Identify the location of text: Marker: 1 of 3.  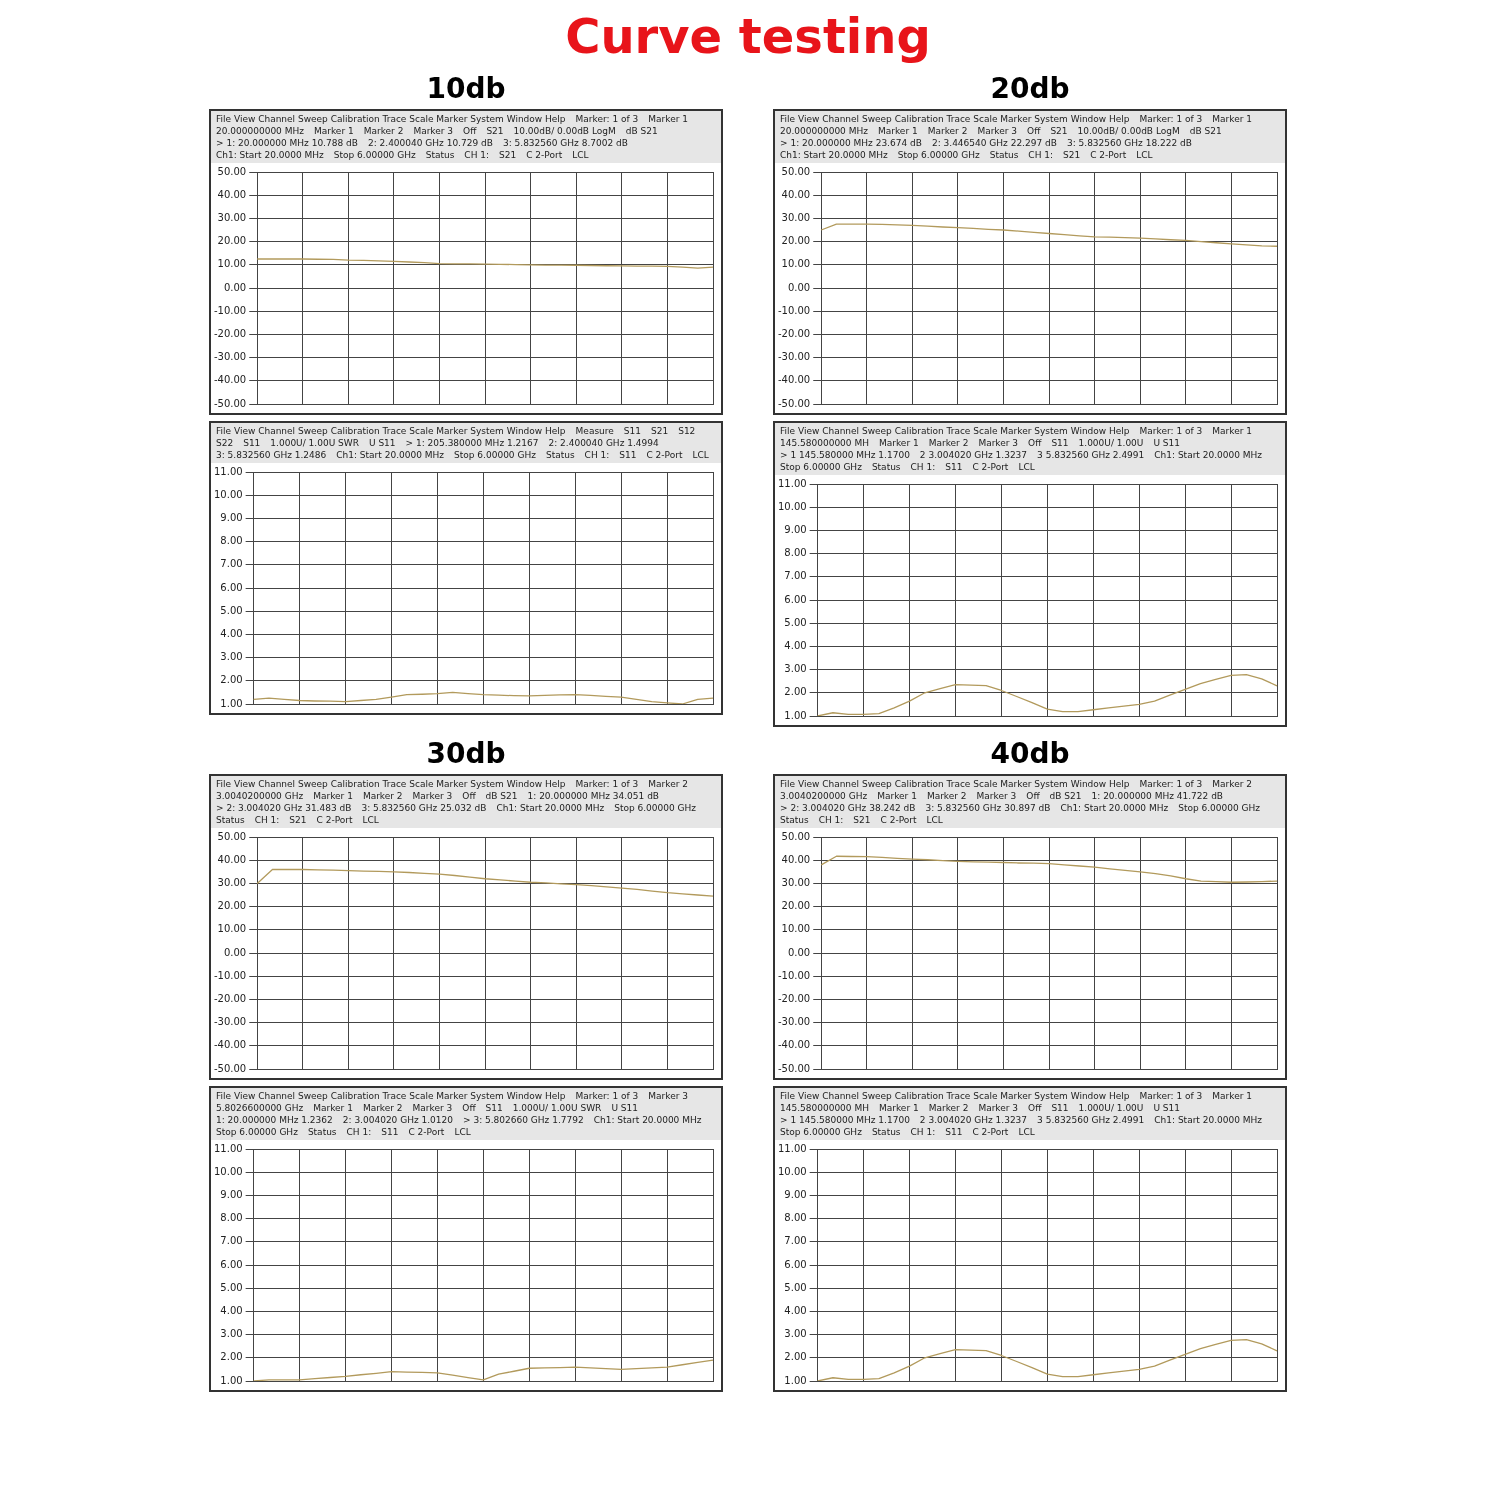
(1171, 784).